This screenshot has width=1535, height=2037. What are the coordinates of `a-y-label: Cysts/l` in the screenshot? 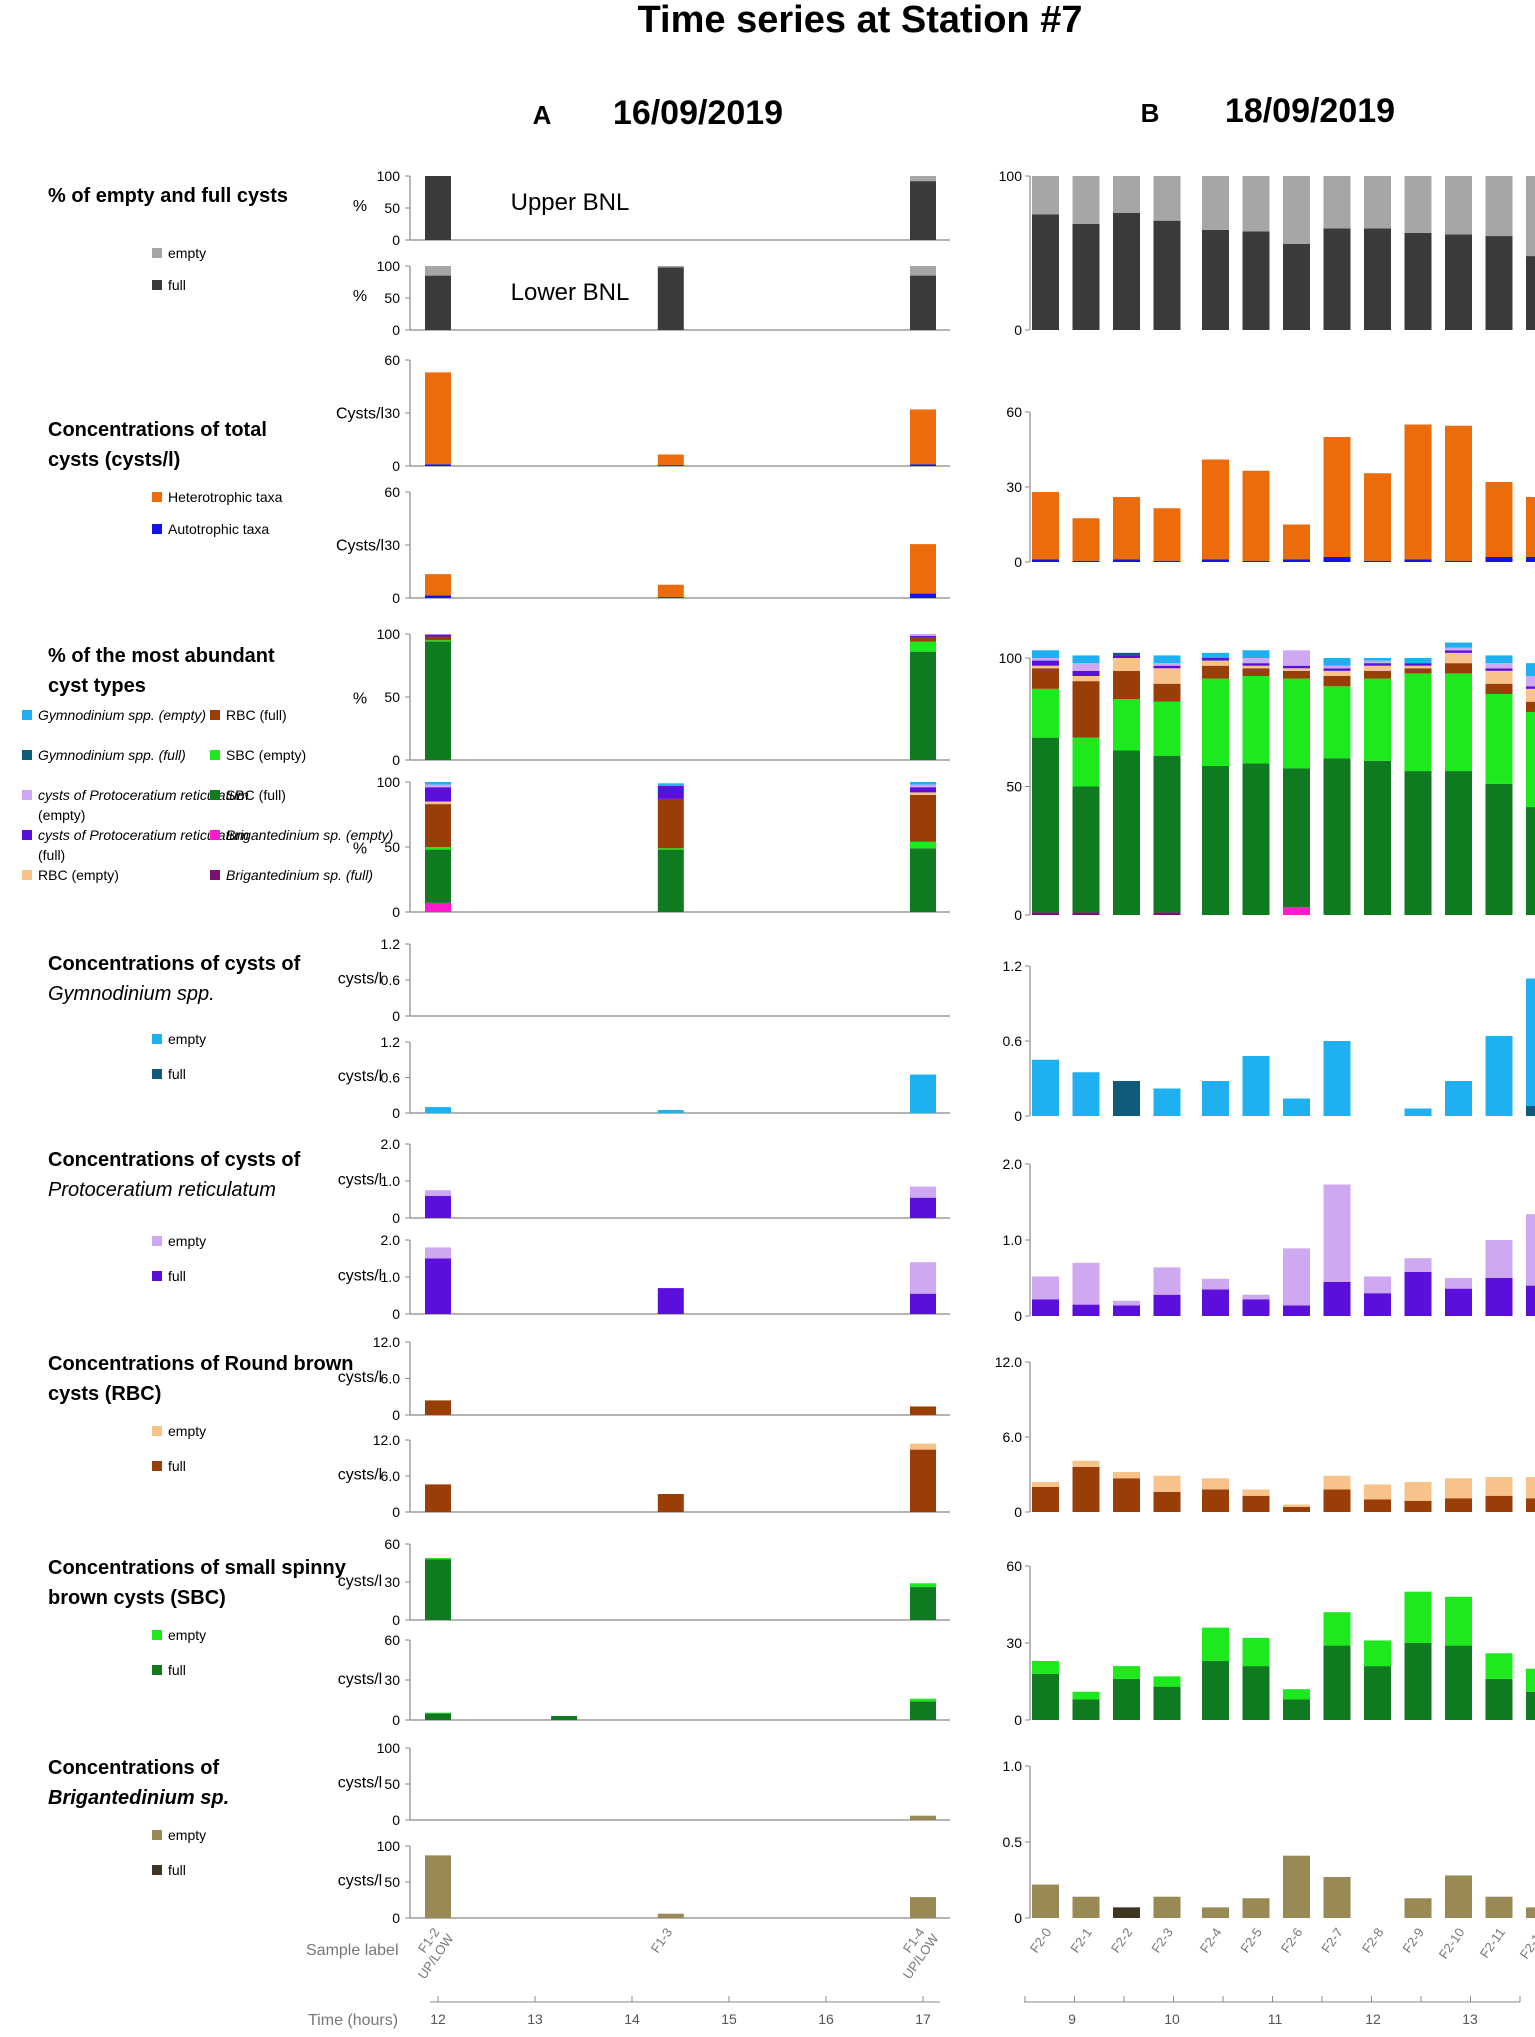 It's located at (360, 545).